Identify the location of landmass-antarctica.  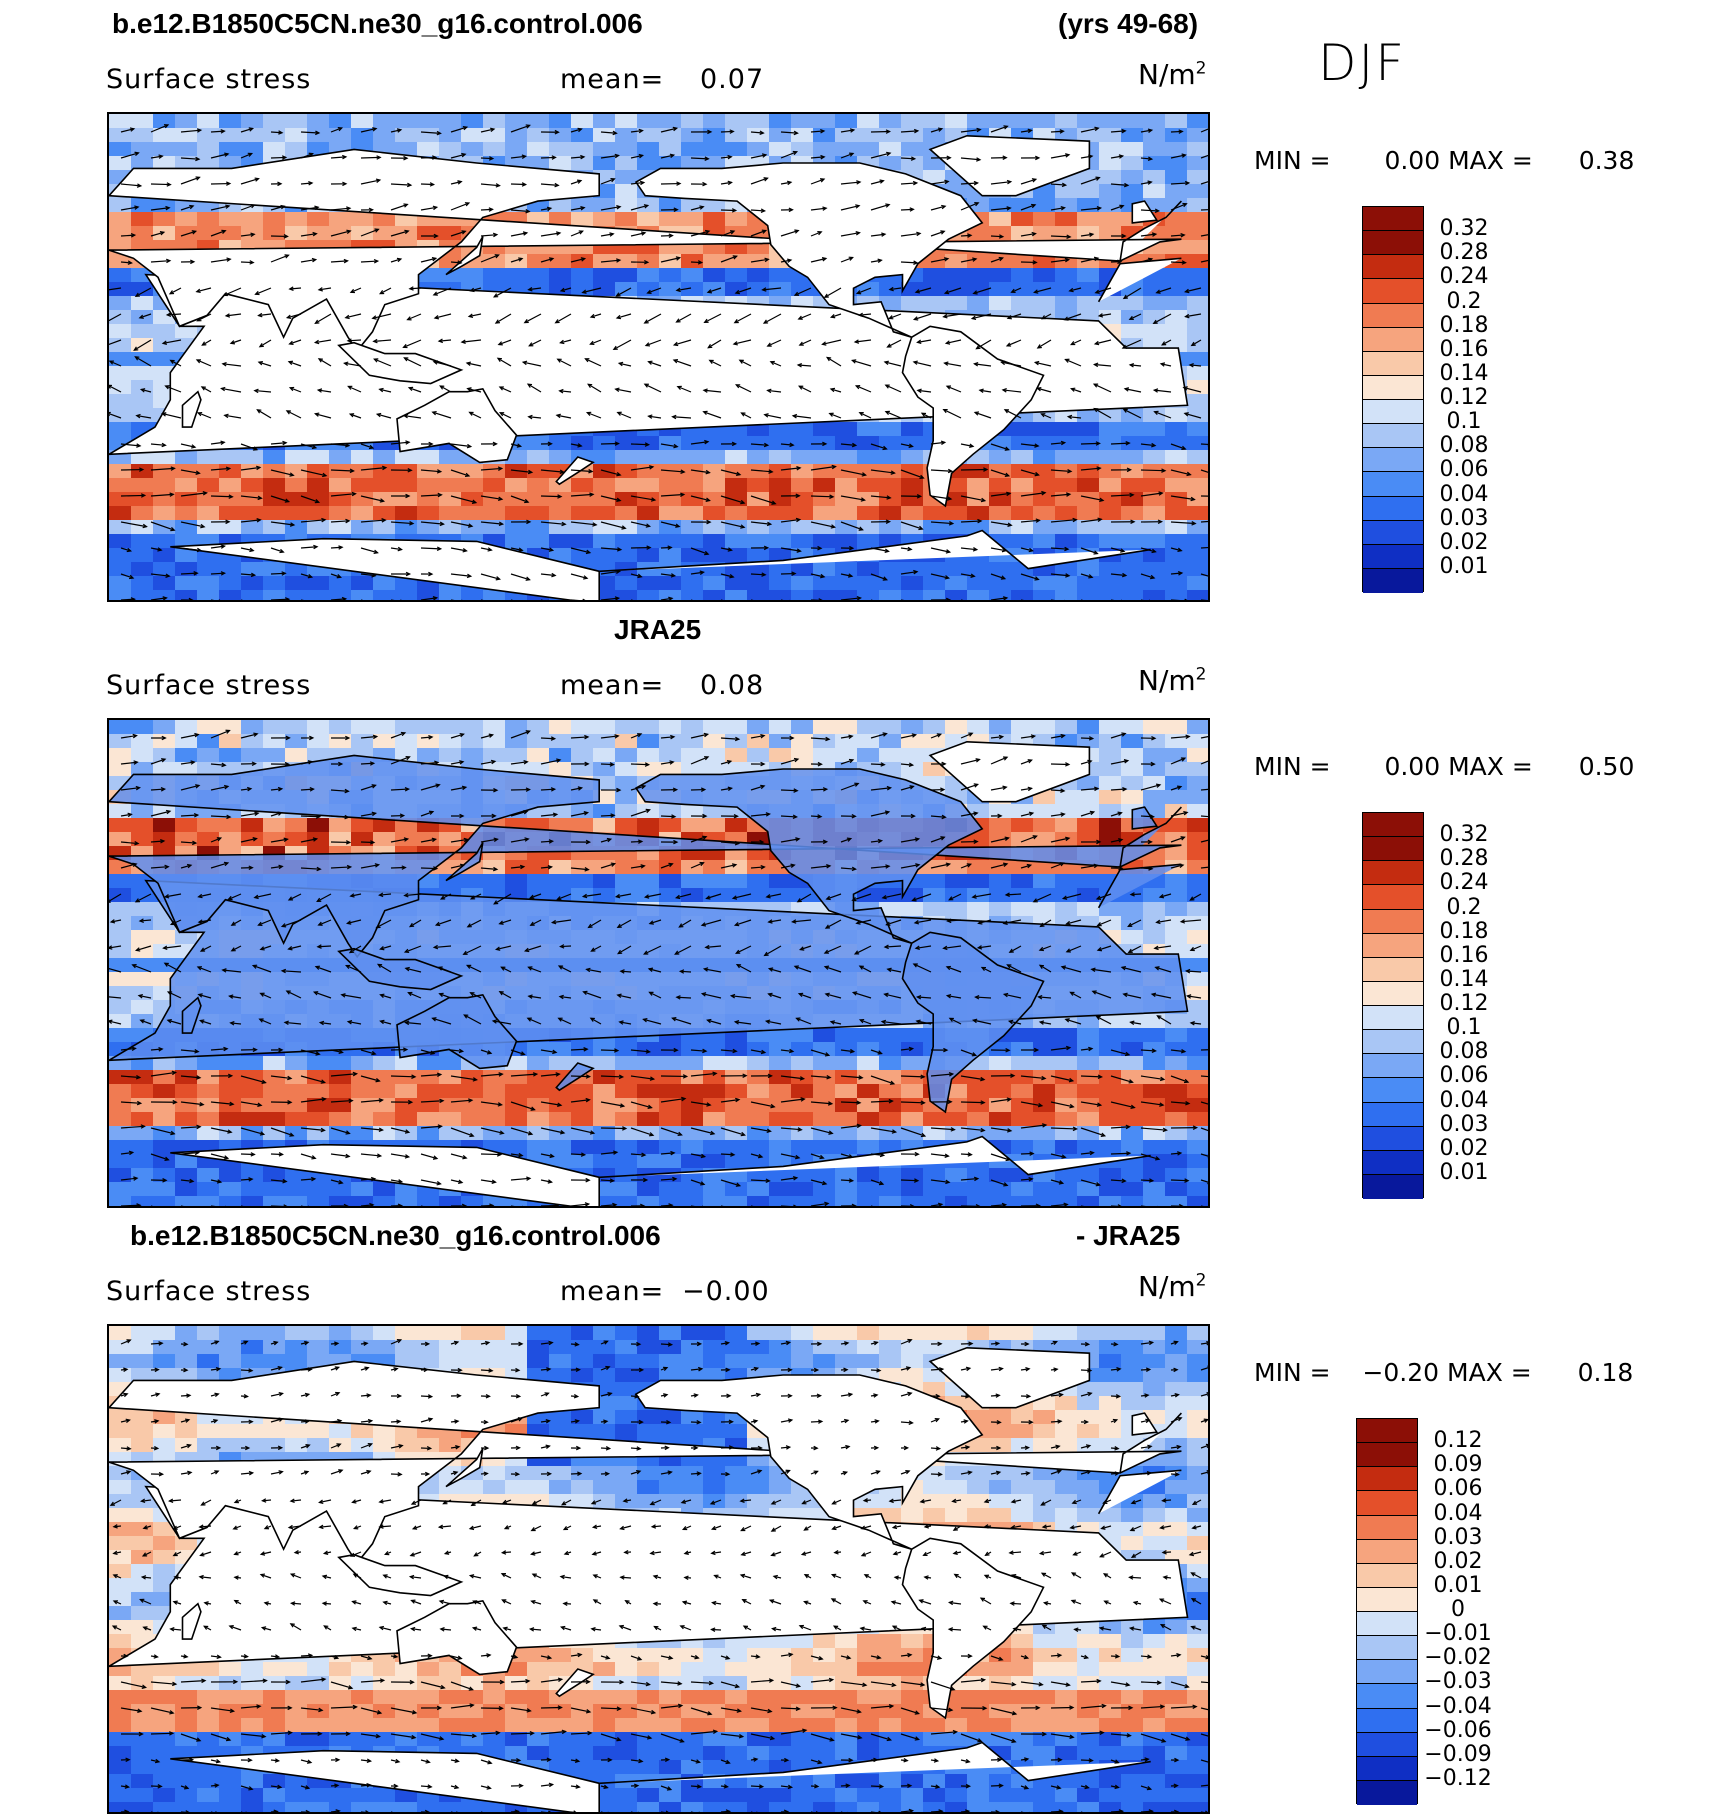
(660, 564).